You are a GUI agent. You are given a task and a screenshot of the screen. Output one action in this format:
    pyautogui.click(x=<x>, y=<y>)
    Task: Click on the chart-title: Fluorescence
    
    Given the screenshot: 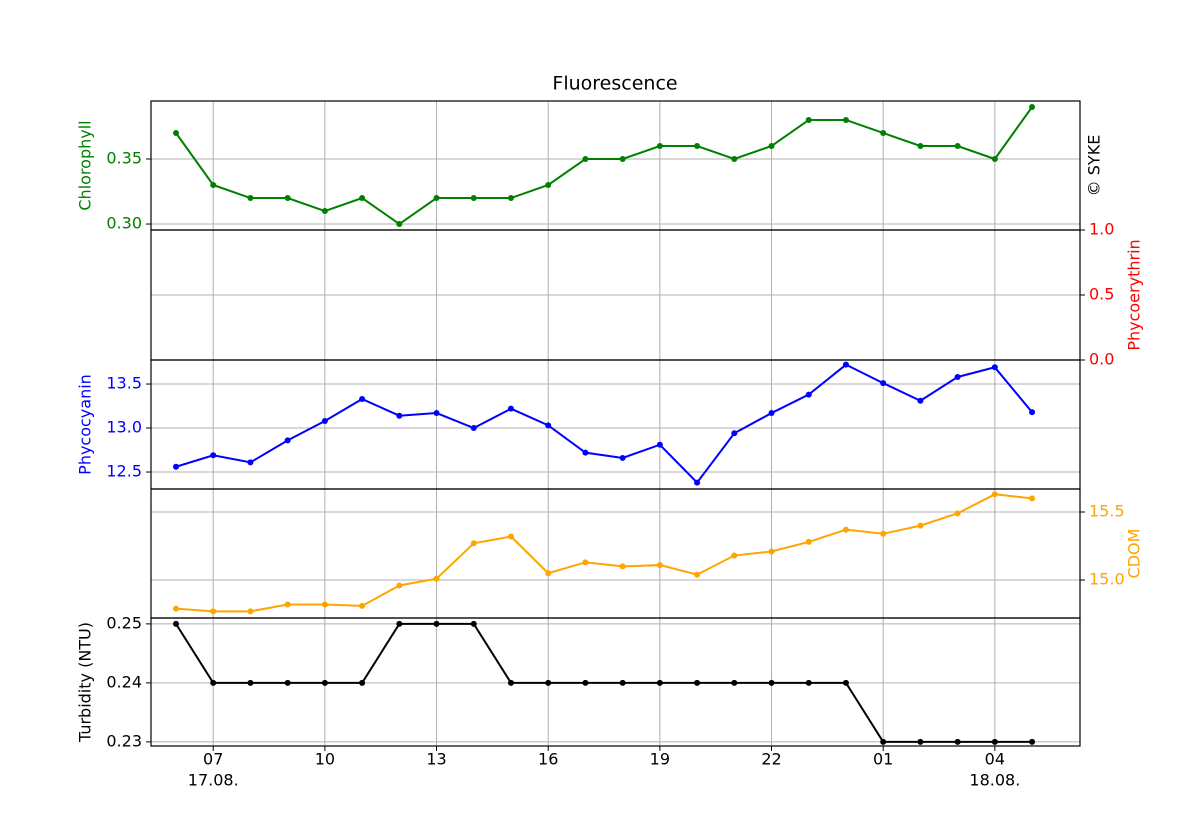 What is the action you would take?
    pyautogui.click(x=614, y=84)
    